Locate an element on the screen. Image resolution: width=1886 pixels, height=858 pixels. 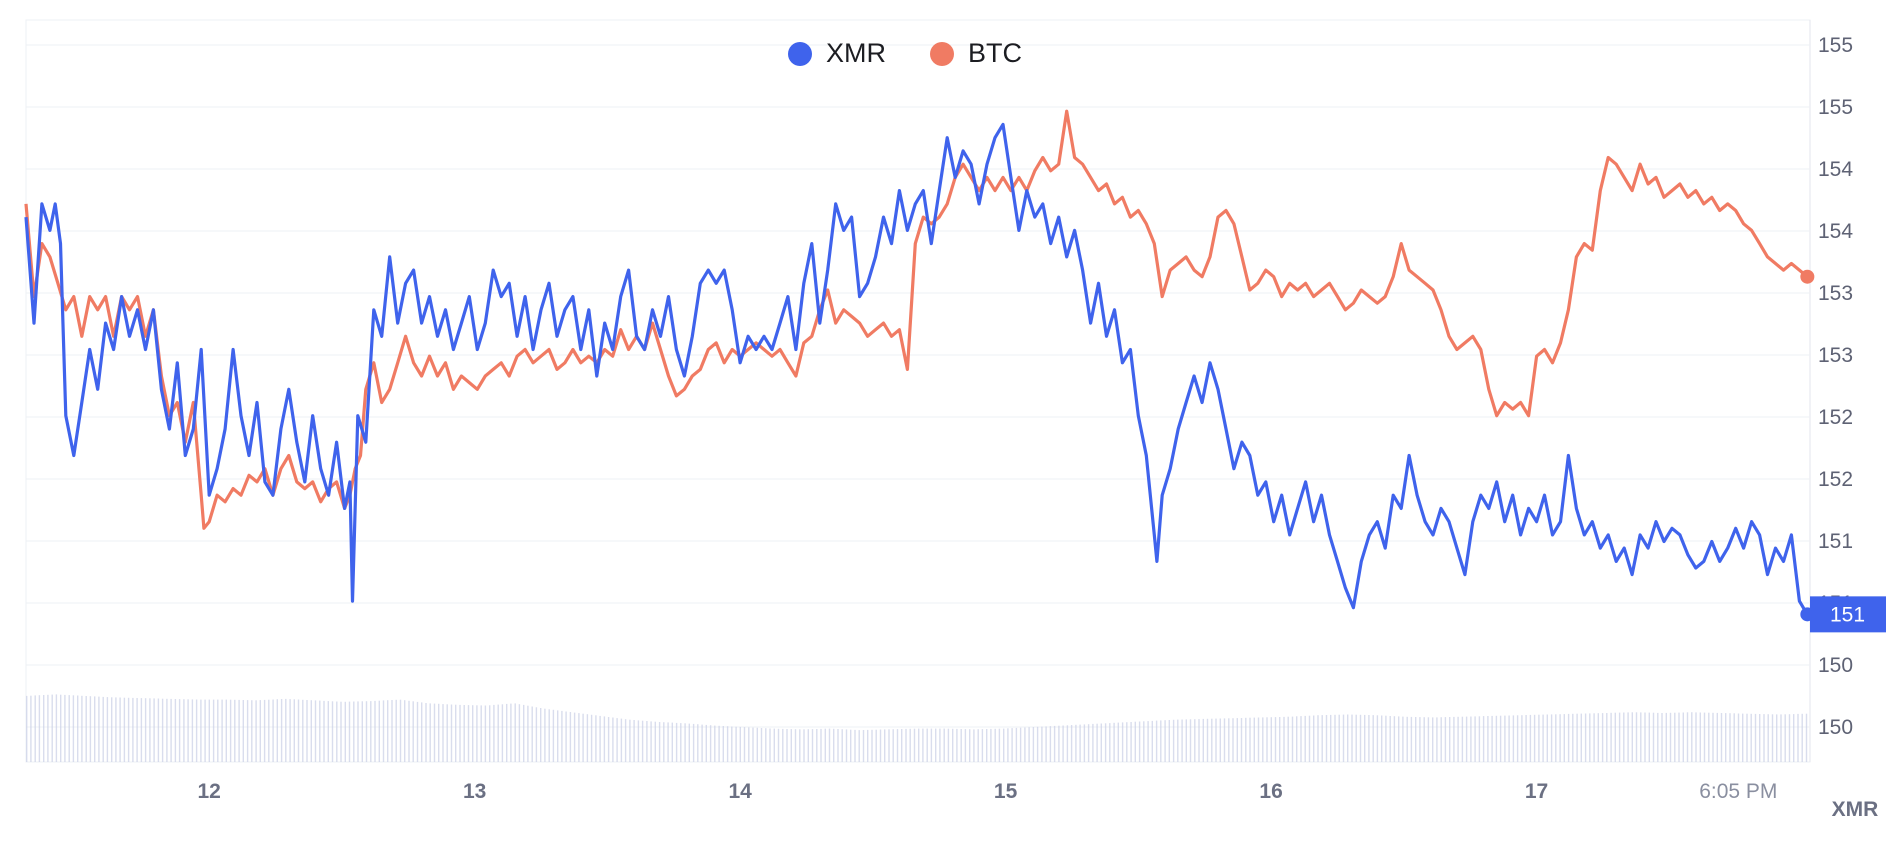
legend-item-btc: BTC is located at coordinates (976, 53).